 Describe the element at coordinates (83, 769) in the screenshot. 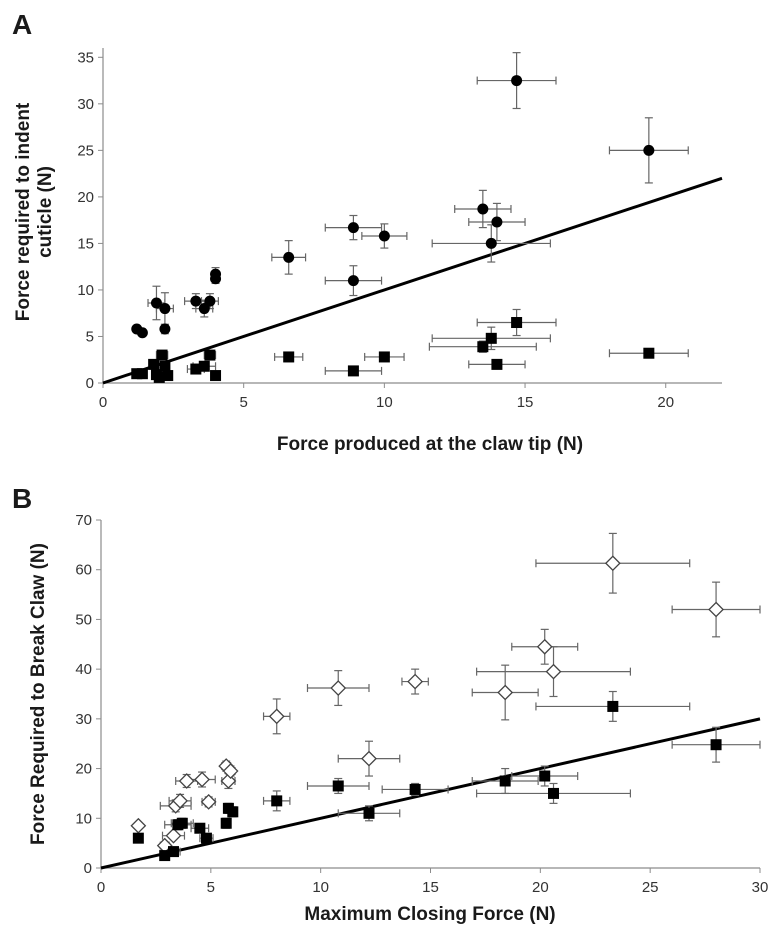

I see `panel-b-y-tick-label: 20` at that location.